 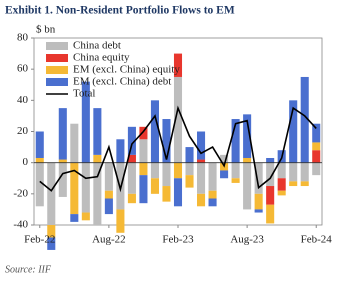 I want to click on legend-label: EM (excl. China) equity, so click(x=126, y=70).